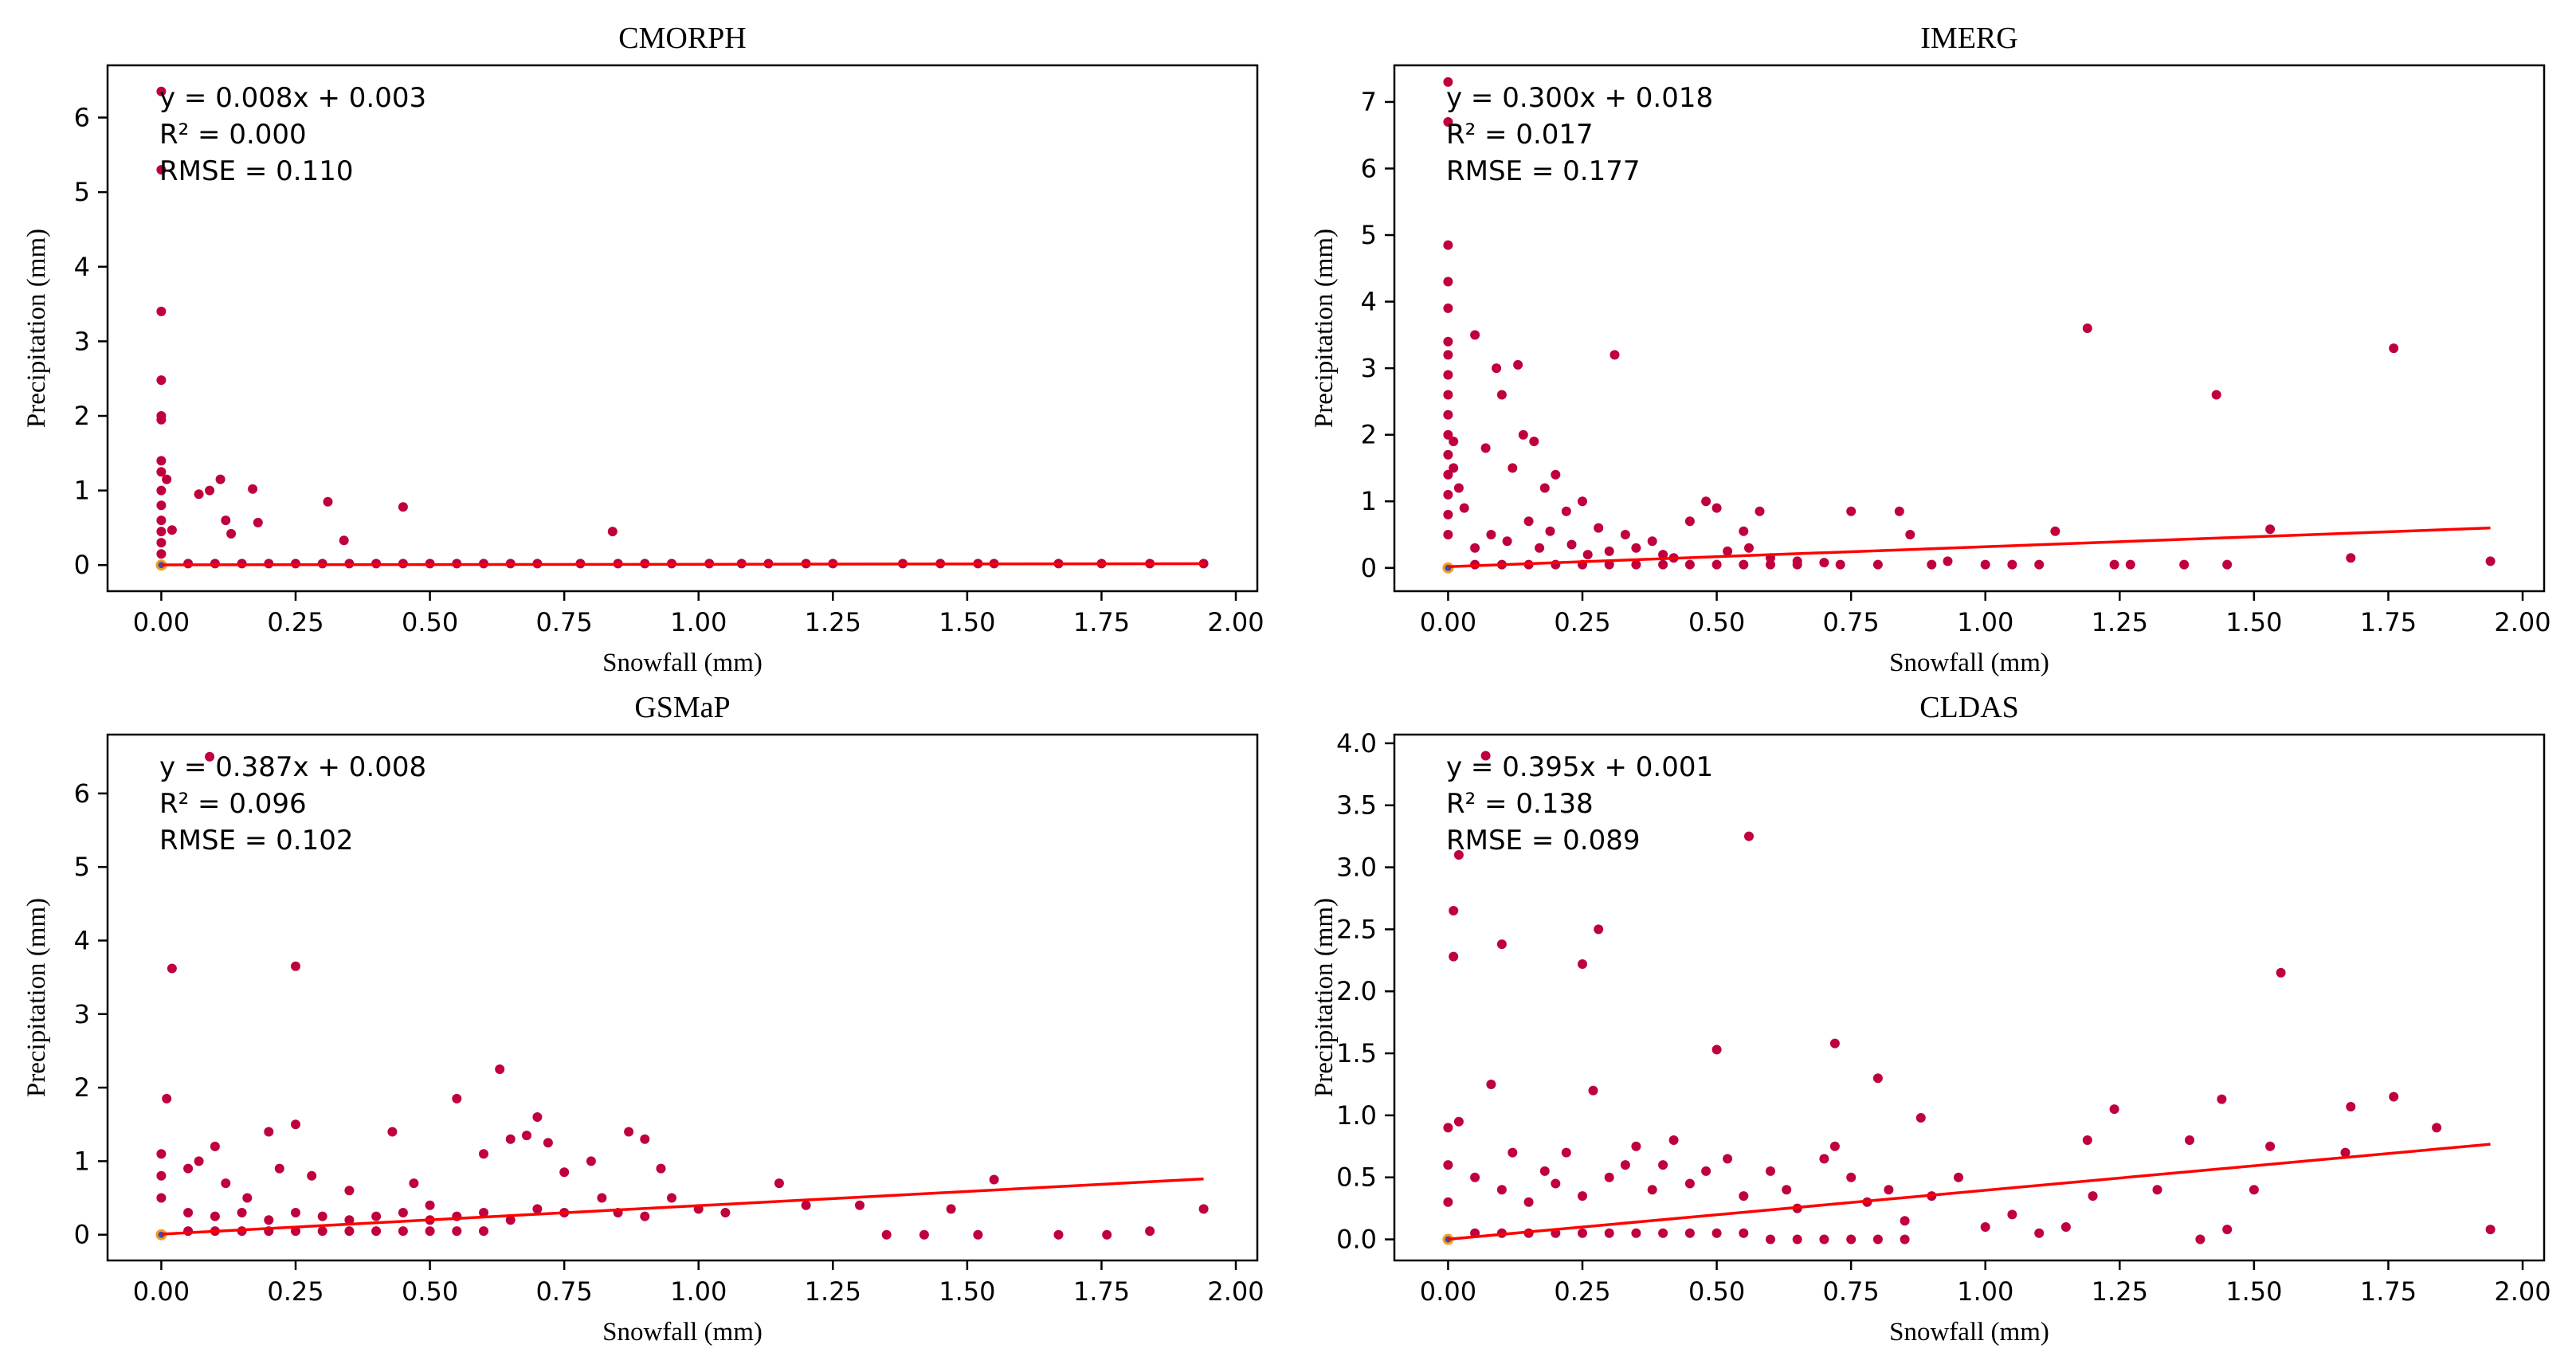 The height and width of the screenshot is (1372, 2576). What do you see at coordinates (1369, 235) in the screenshot?
I see `y-tick-label: 5` at bounding box center [1369, 235].